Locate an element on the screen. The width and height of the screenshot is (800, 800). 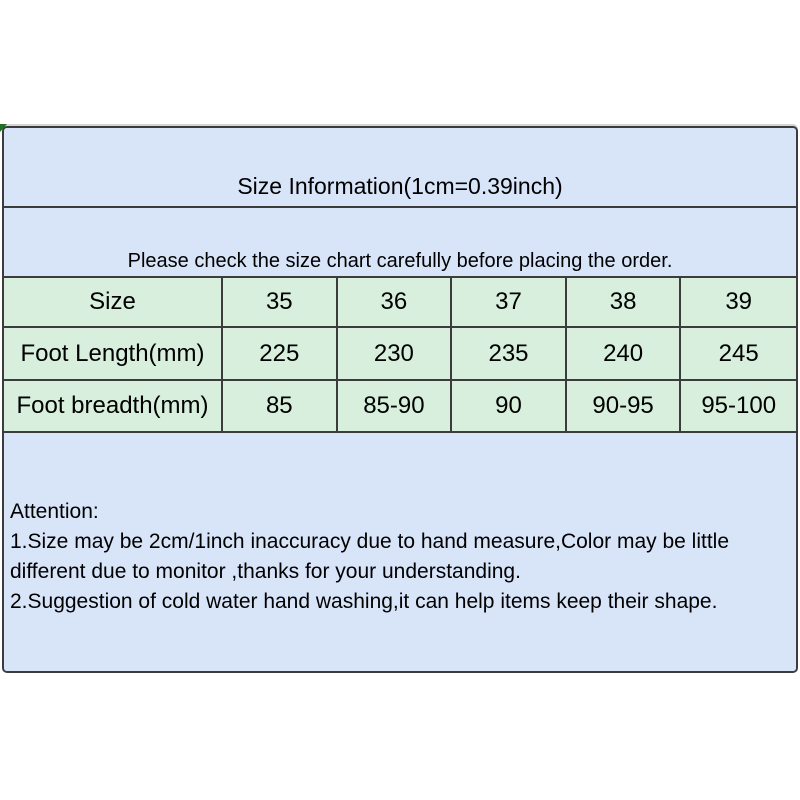
table-row-foot-length: Foot Length(mm) 225 230 235 240 245 is located at coordinates (400, 354).